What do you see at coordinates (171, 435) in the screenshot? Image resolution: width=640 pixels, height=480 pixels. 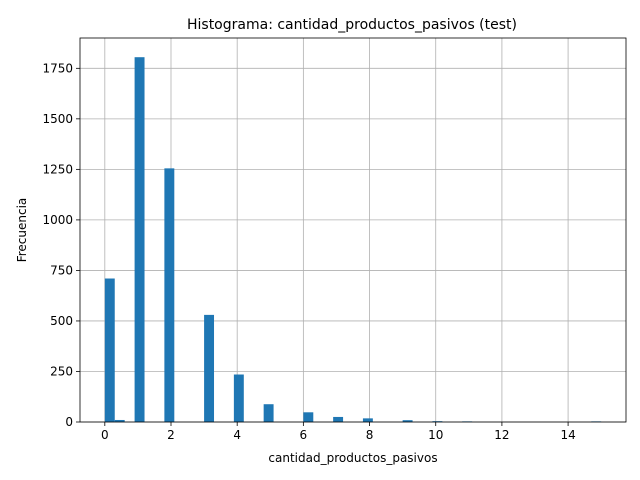 I see `x-tick-label: 2` at bounding box center [171, 435].